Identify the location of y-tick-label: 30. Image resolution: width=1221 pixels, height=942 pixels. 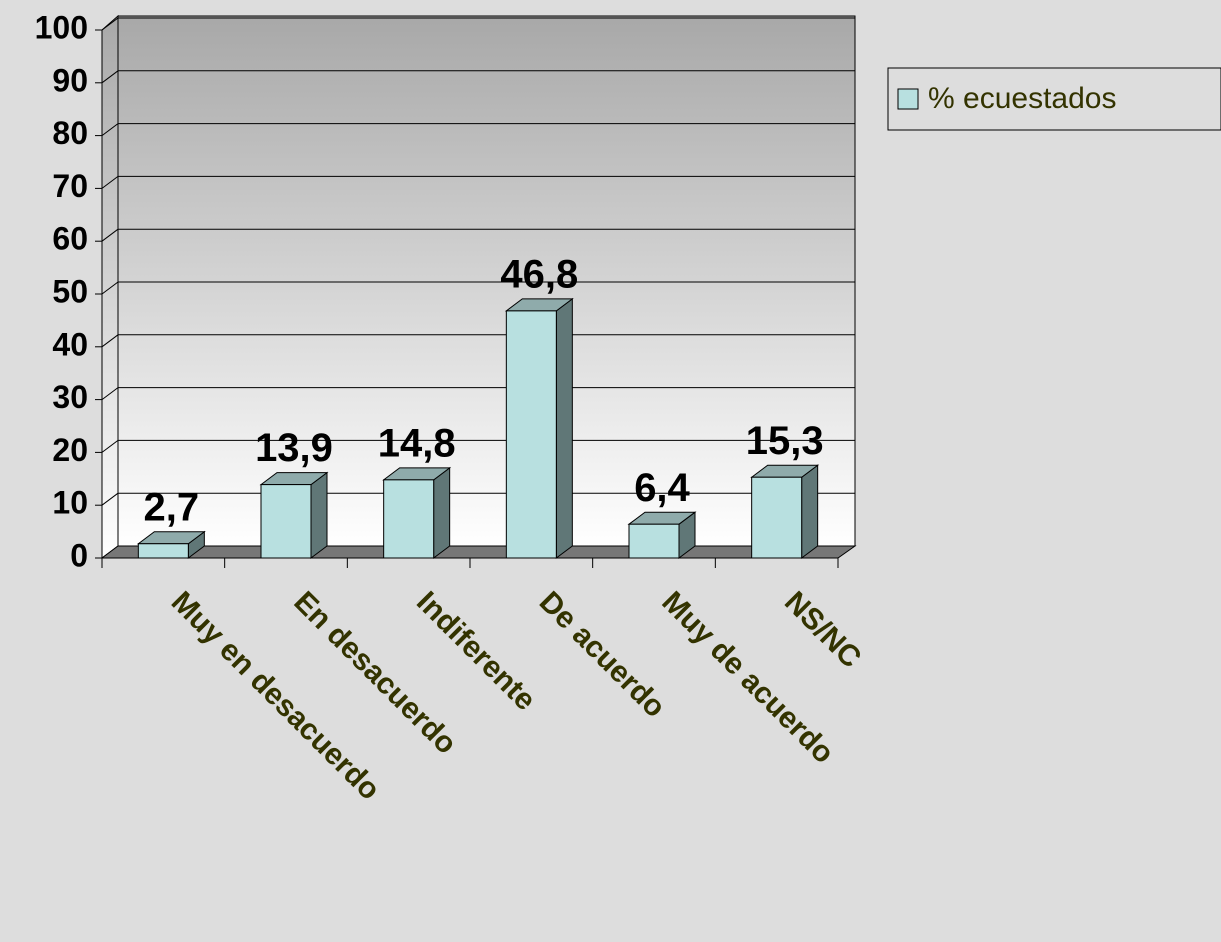
(70, 397).